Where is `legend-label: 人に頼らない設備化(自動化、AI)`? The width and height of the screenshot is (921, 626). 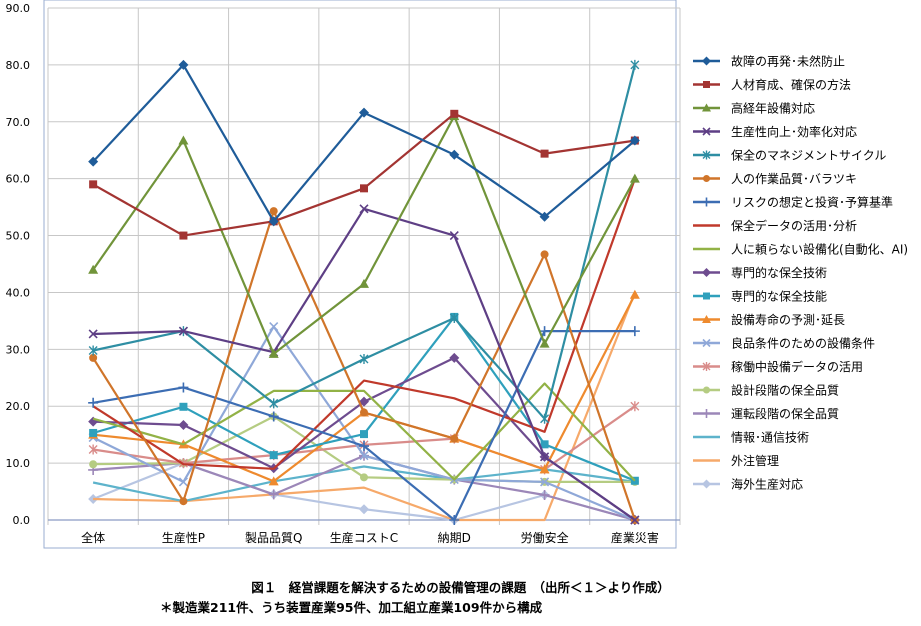
legend-label: 人に頼らない設備化(自動化、AI) is located at coordinates (819, 249).